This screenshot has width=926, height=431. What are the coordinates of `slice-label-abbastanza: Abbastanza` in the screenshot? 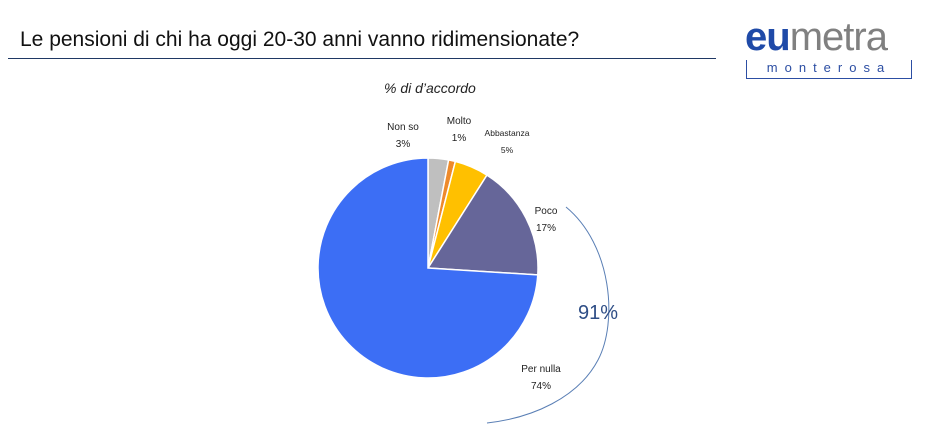 It's located at (507, 133).